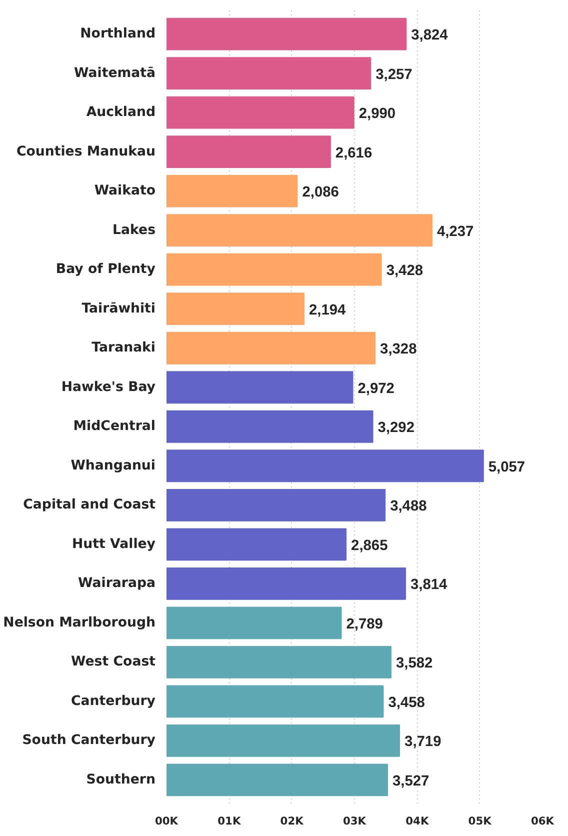 The height and width of the screenshot is (836, 568). Describe the element at coordinates (125, 191) in the screenshot. I see `y-tick-label: Waikato` at that location.